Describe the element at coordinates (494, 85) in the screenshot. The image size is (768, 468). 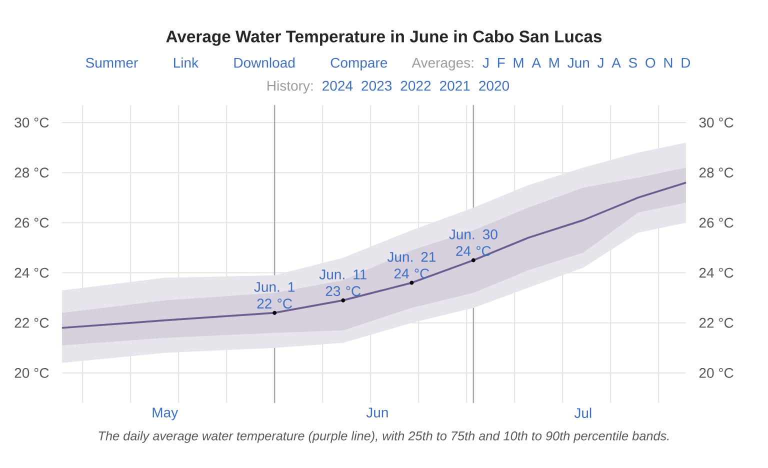
I see `text: 2020` at that location.